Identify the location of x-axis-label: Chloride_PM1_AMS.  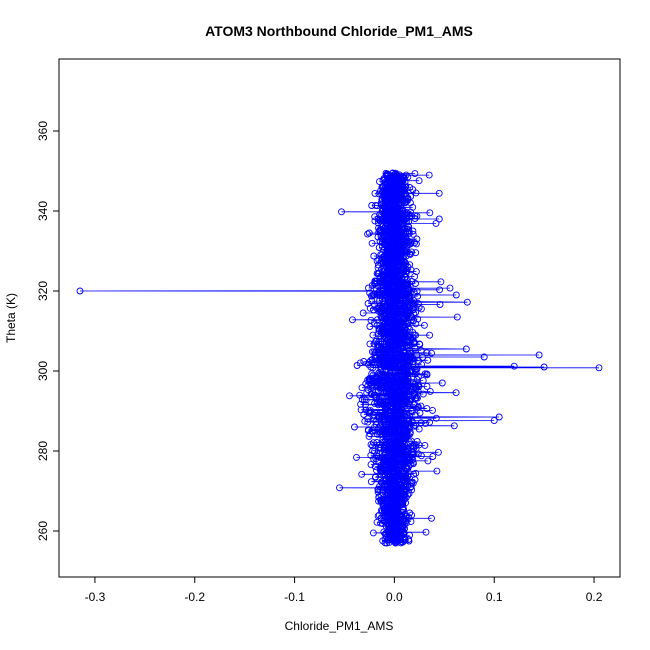
(339, 626).